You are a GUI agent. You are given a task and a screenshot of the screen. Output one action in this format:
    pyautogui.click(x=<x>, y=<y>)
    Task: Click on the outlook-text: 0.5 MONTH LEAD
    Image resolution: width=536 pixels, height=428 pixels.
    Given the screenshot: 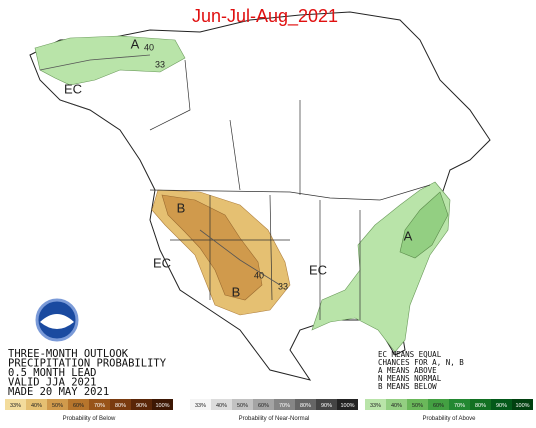 What is the action you would take?
    pyautogui.click(x=52, y=373)
    